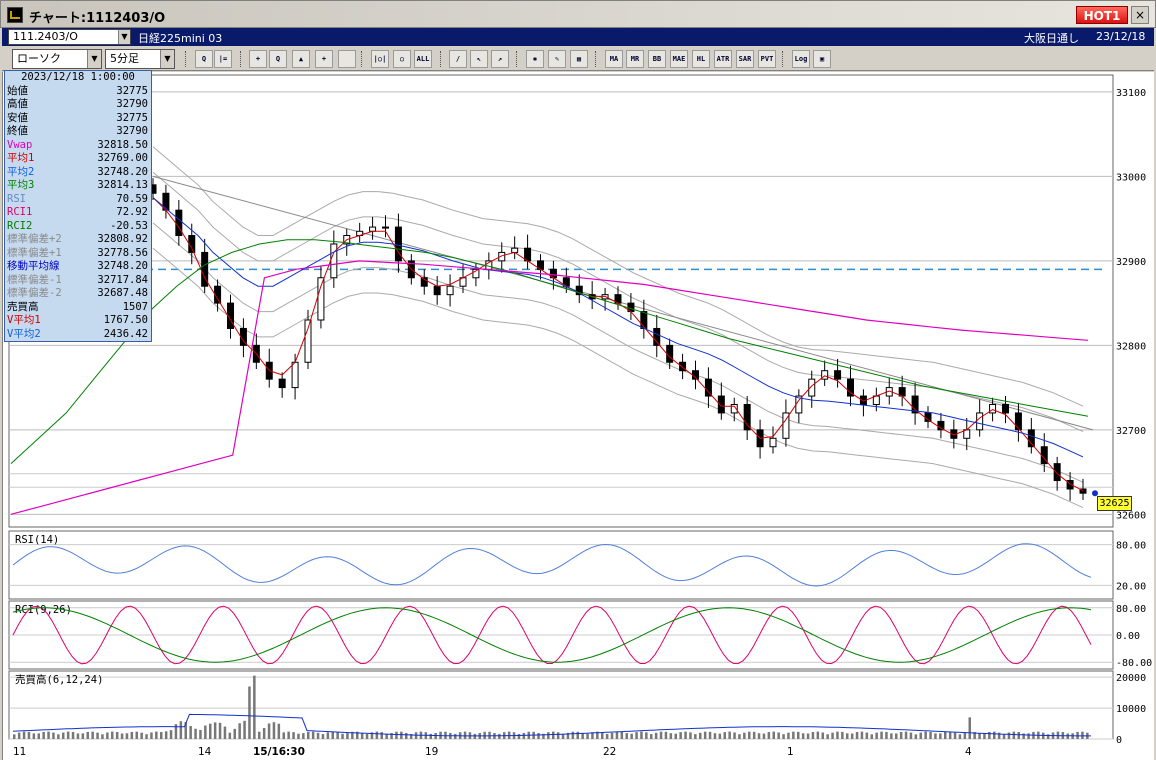 This screenshot has height=760, width=1156. Describe the element at coordinates (17, 104) in the screenshot. I see `panel-row-label: 高値` at that location.